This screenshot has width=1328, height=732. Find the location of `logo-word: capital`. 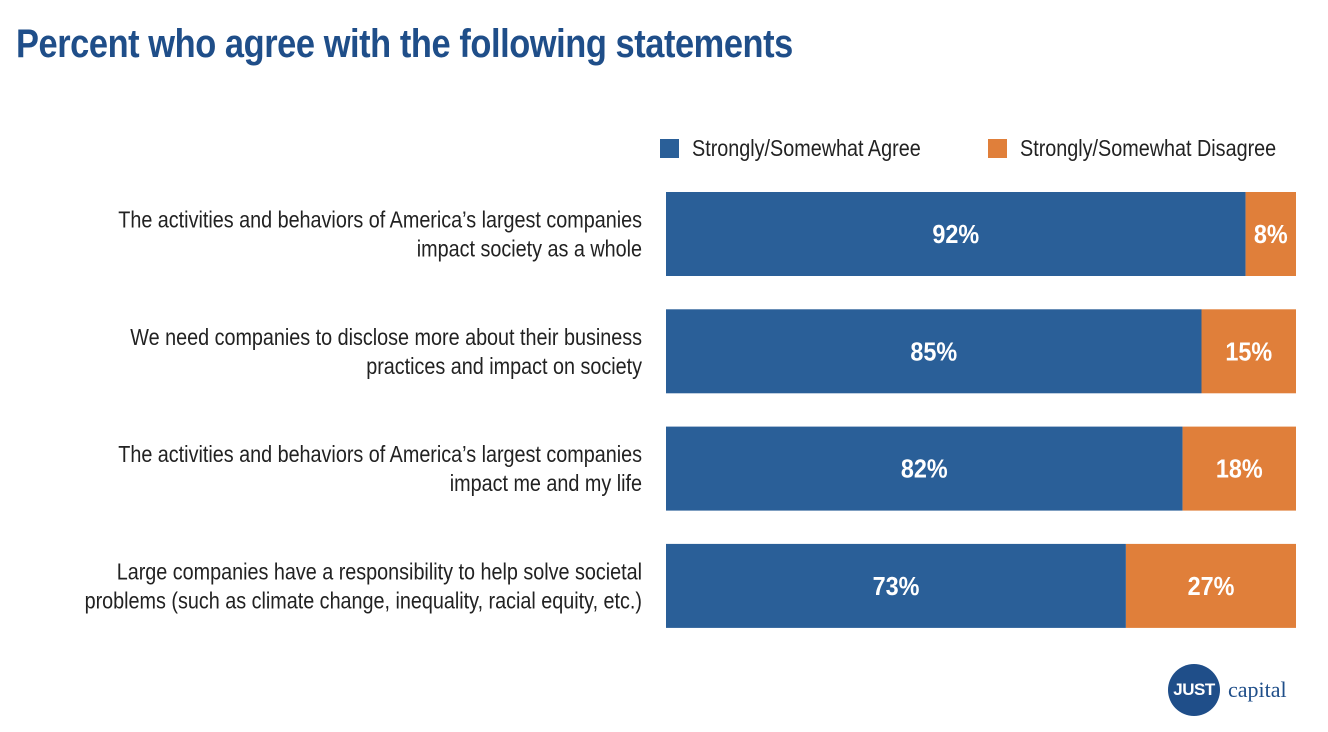

logo-word: capital is located at coordinates (1257, 689).